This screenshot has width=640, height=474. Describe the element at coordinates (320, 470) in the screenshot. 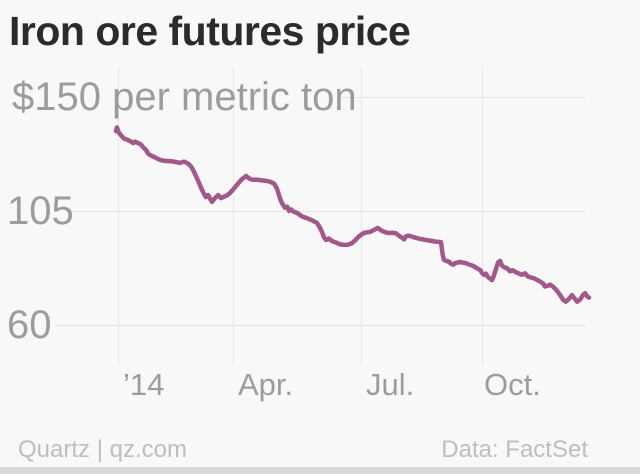

I see `bottom-strip` at that location.